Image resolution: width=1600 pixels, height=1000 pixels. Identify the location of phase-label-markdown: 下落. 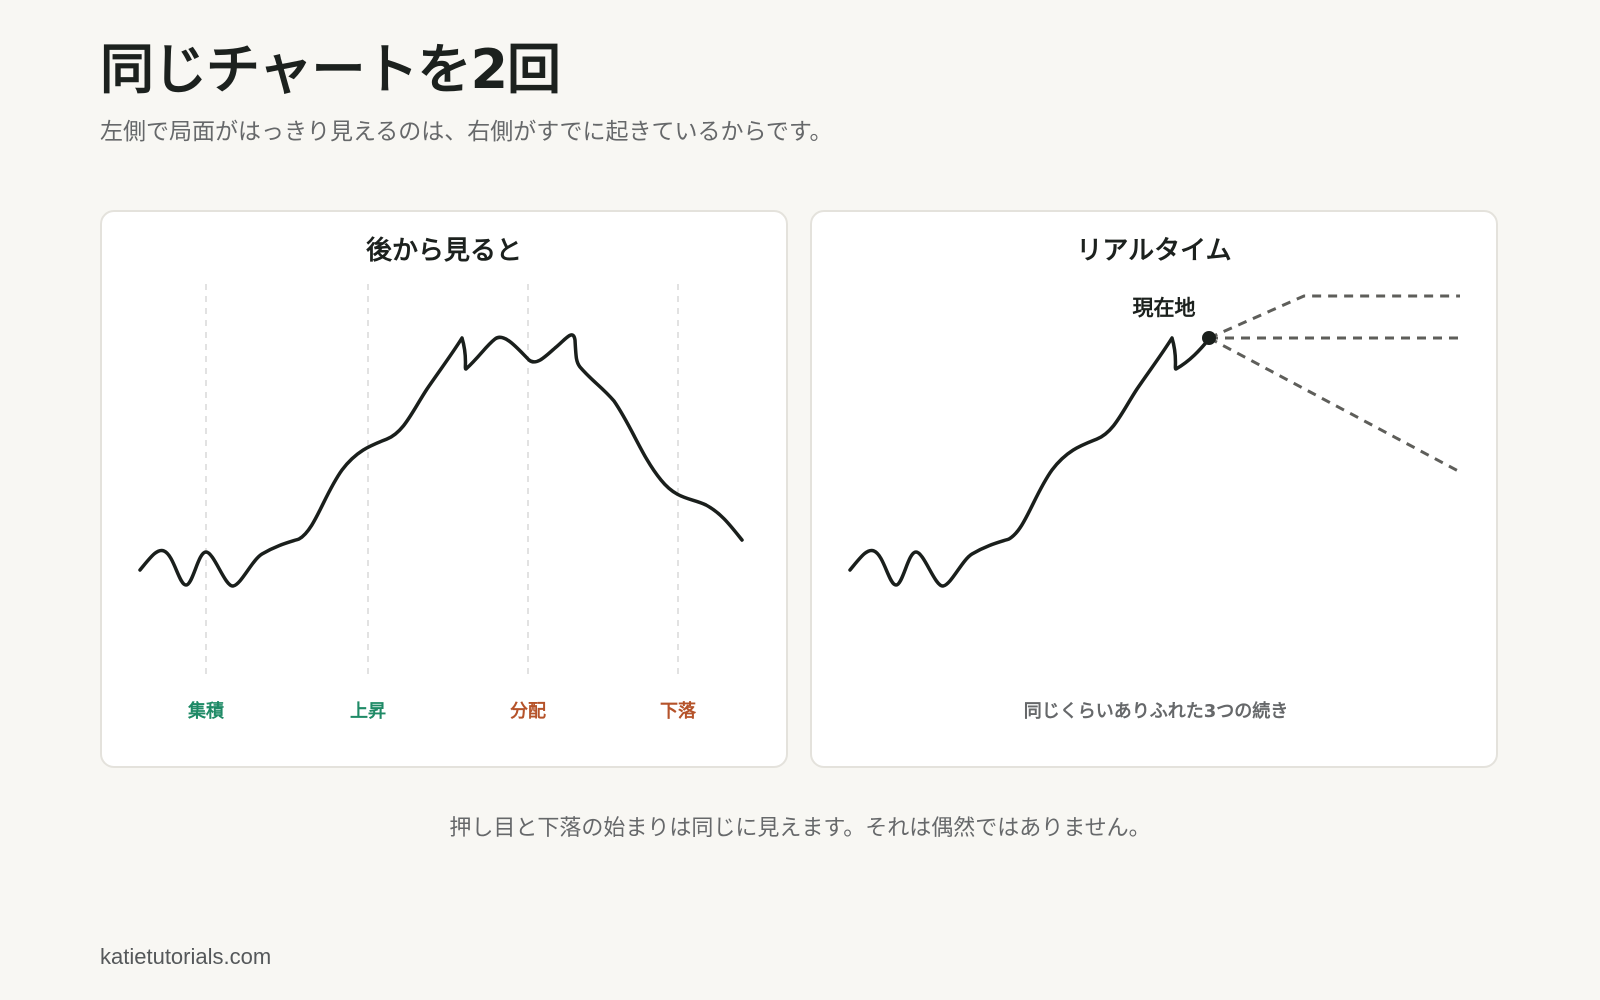
(678, 711).